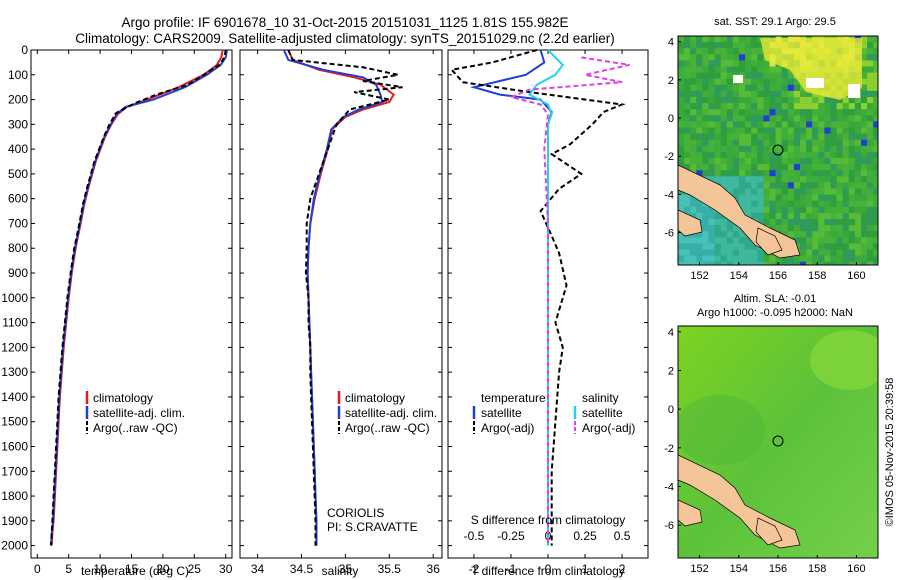 The height and width of the screenshot is (580, 900). Describe the element at coordinates (18, 248) in the screenshot. I see `y-tick-label: 800` at that location.